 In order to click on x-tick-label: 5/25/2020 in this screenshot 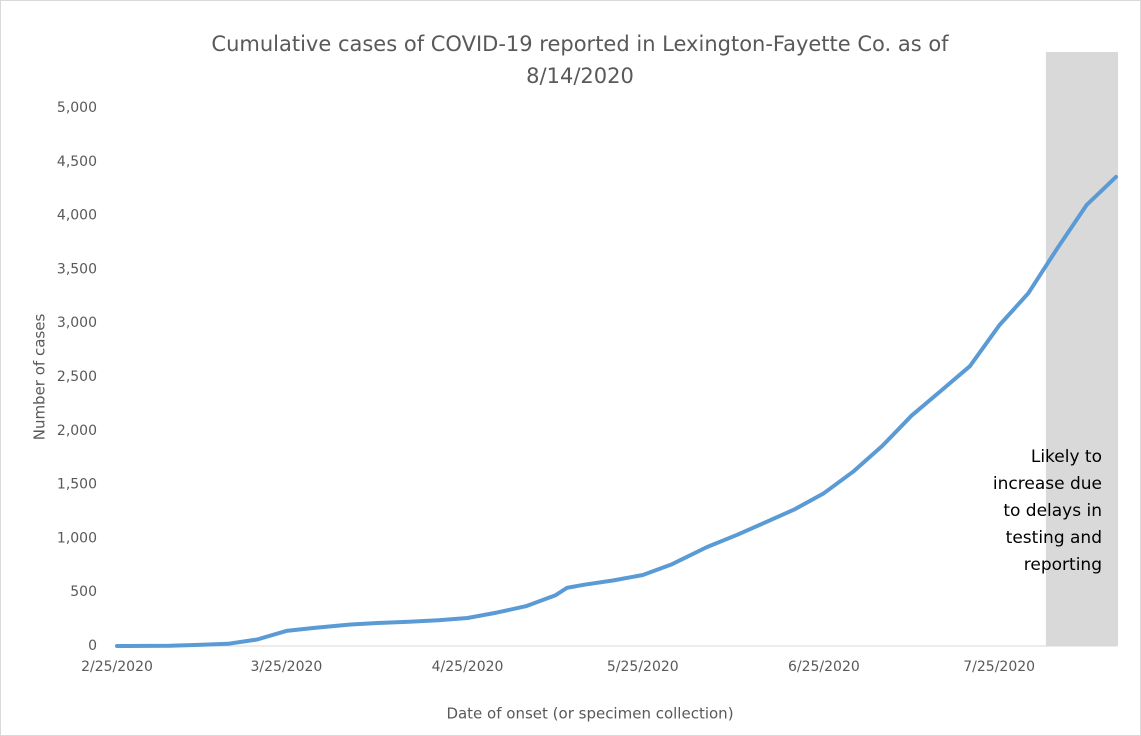, I will do `click(643, 667)`.